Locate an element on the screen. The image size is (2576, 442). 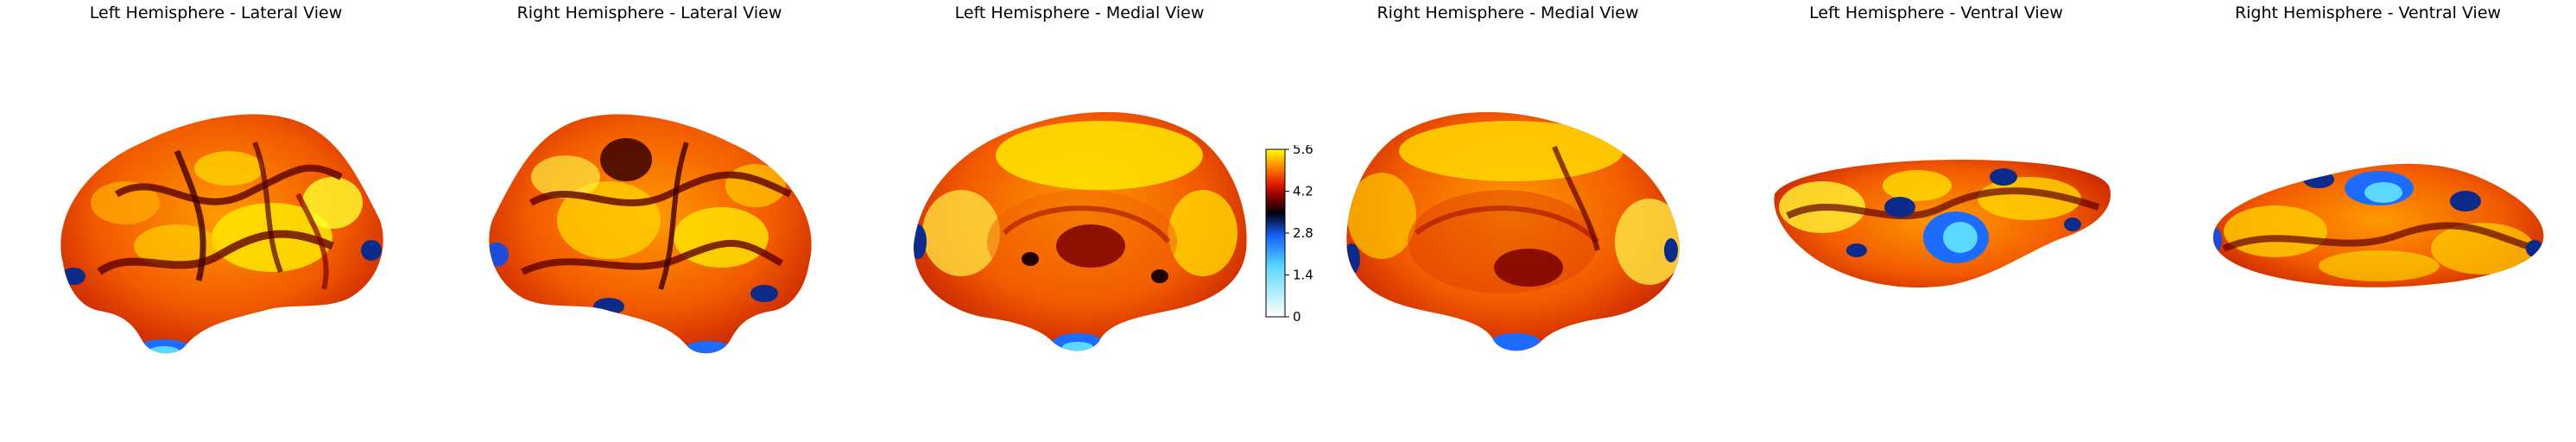
brain-left-medial-surface is located at coordinates (1080, 231).